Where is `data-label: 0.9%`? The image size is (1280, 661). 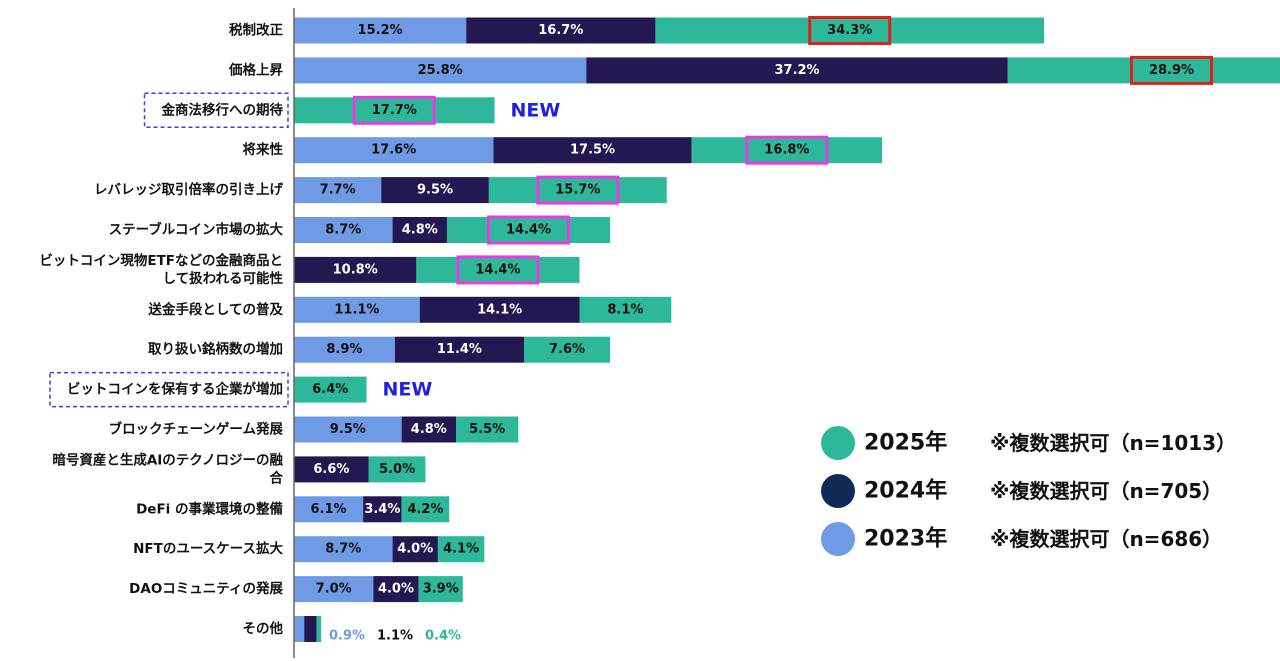 data-label: 0.9% is located at coordinates (347, 636).